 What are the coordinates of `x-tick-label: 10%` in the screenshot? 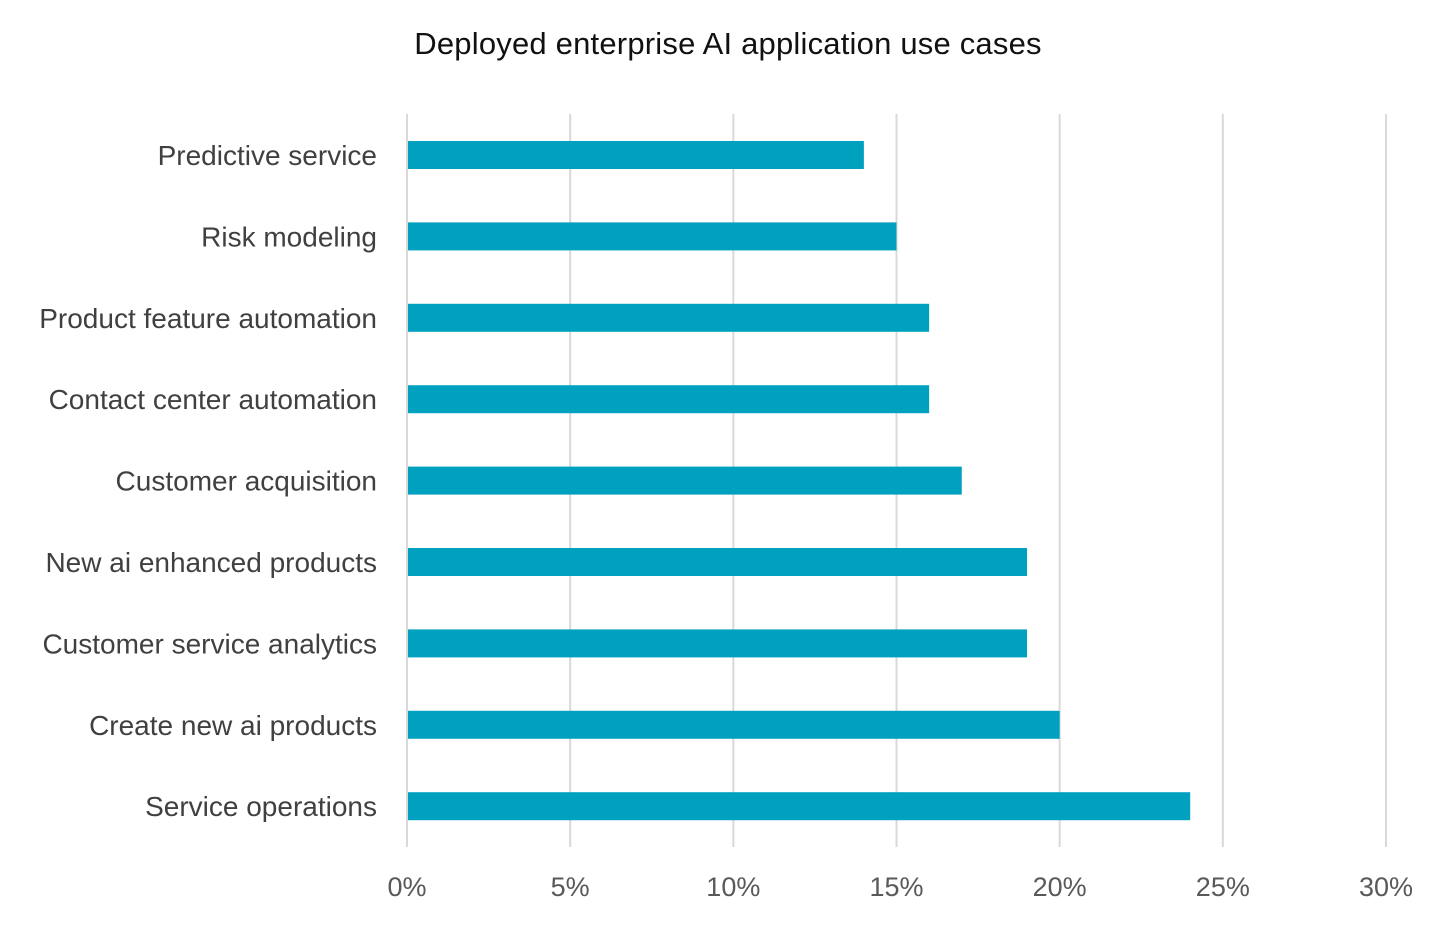 It's located at (733, 887).